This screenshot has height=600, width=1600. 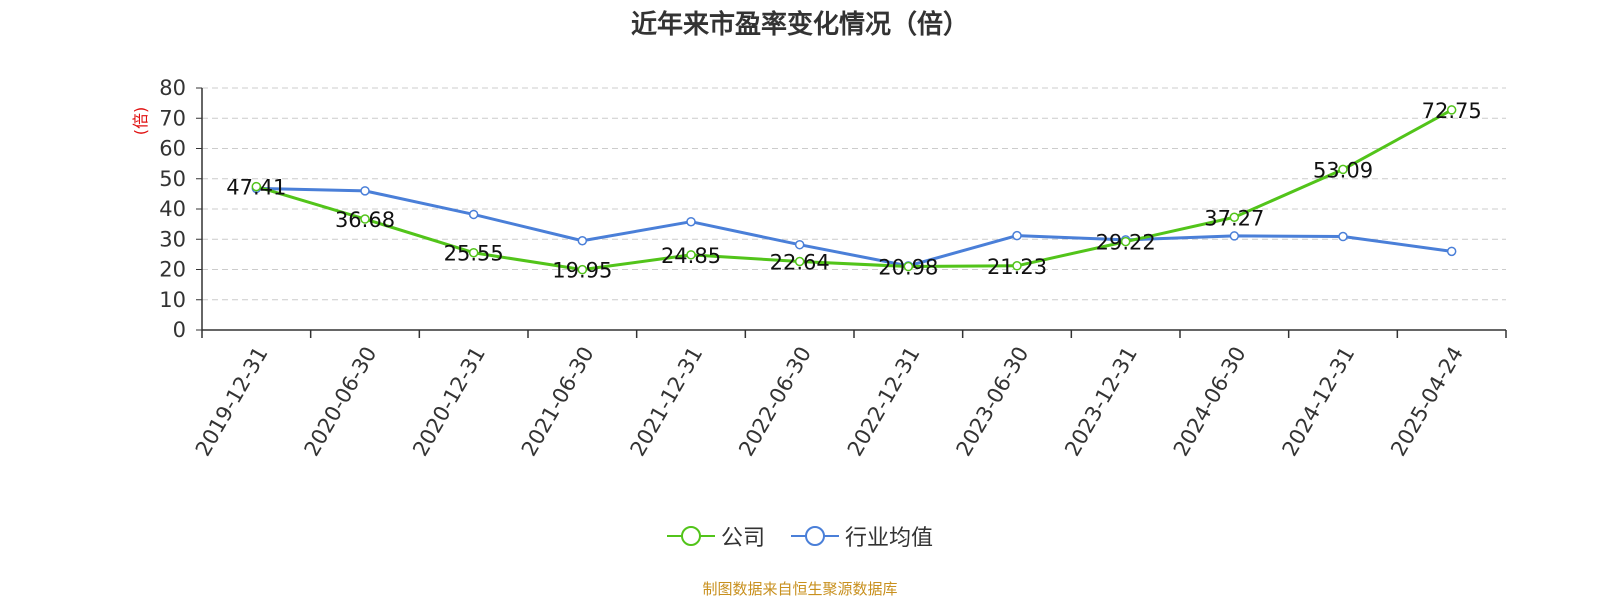 I want to click on chart-title: 近年来市盈率变化情况（倍）, so click(x=799, y=25).